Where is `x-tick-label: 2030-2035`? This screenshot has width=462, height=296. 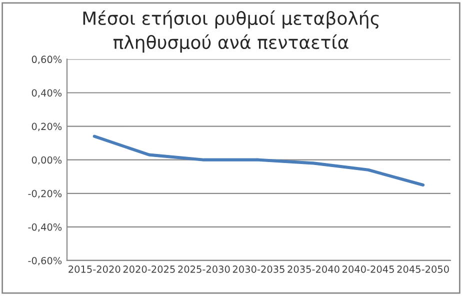
x-tick-label: 2030-2035 is located at coordinates (258, 269).